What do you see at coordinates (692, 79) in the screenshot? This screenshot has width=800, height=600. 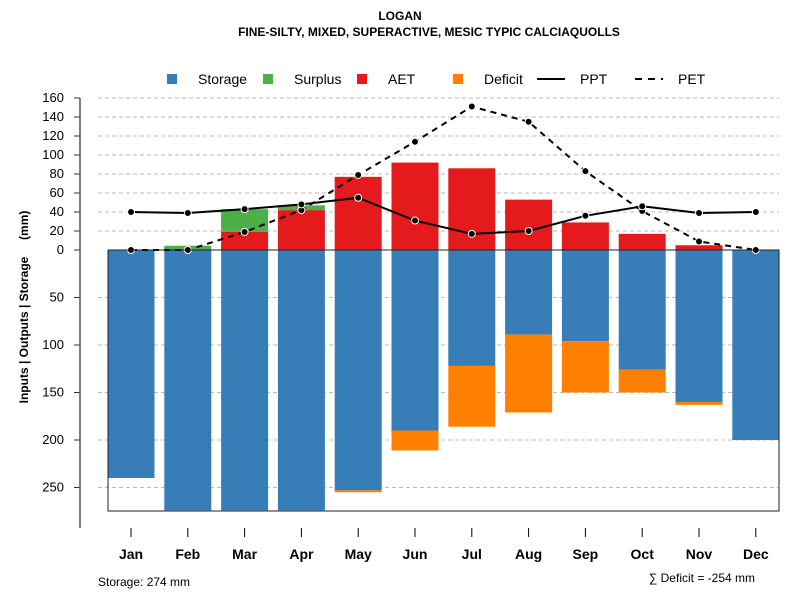 I see `legend-label-pet: PET` at bounding box center [692, 79].